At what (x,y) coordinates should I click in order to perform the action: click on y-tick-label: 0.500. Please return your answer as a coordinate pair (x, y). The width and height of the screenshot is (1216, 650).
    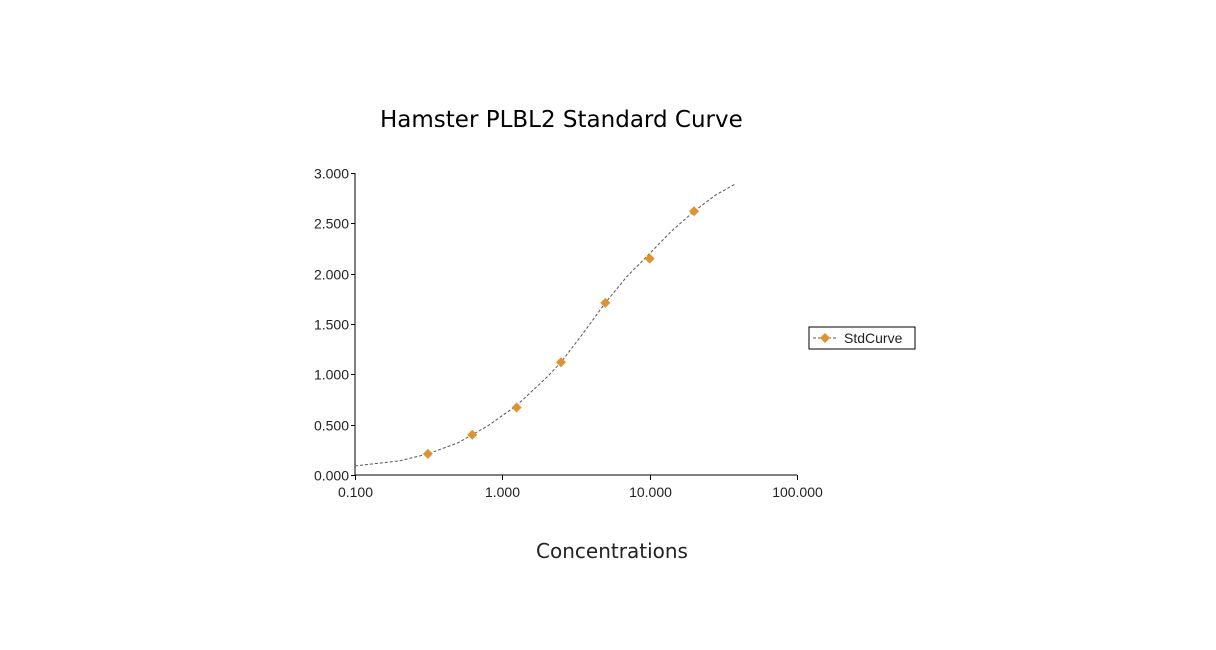
    Looking at the image, I should click on (331, 426).